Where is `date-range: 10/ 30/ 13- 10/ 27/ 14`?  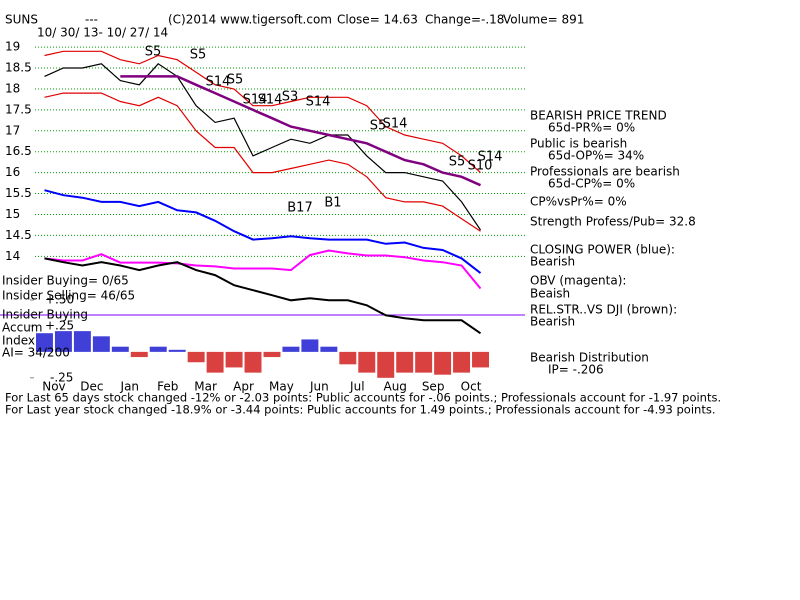 date-range: 10/ 30/ 13- 10/ 27/ 14 is located at coordinates (102, 33).